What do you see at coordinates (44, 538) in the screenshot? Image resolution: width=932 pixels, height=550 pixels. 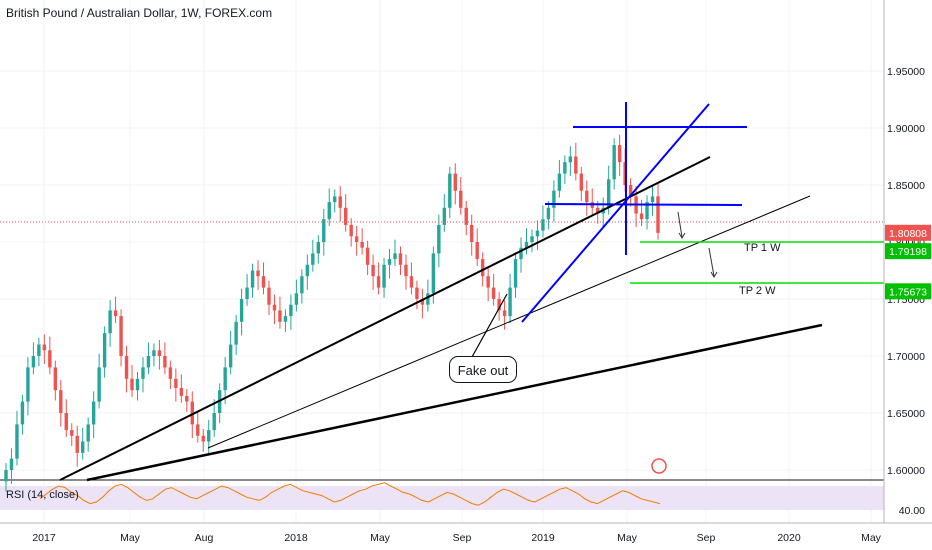 I see `time-tick-0: 2017` at bounding box center [44, 538].